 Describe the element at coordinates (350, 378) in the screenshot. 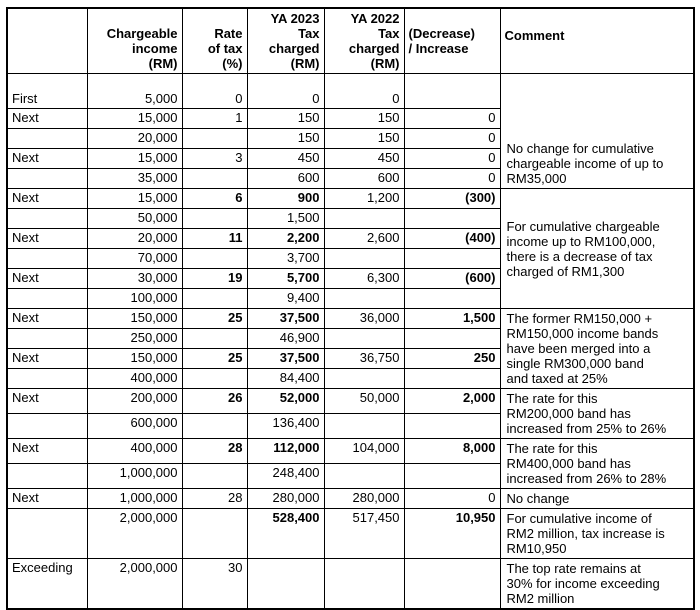

I see `table-row: 400,000 84,400` at that location.